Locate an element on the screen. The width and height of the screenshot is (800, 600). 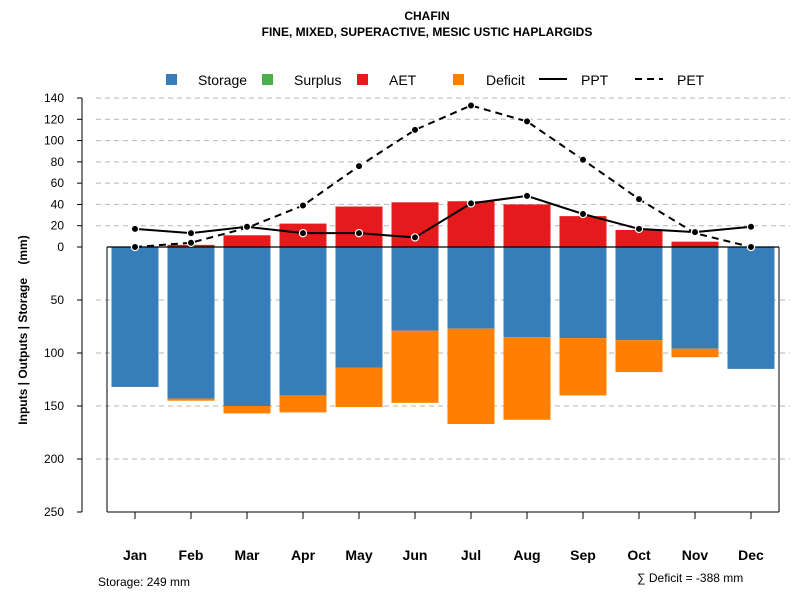
legend-label-pet: PET is located at coordinates (691, 80).